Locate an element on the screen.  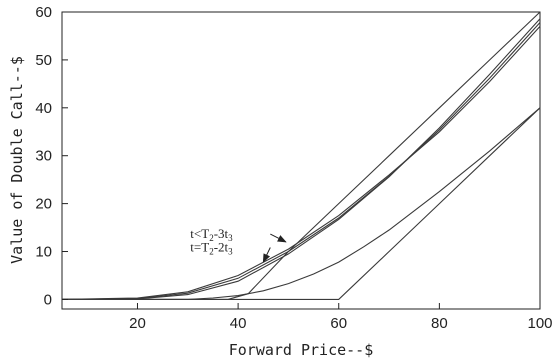
y-axis-title: Value of Double Call--$ is located at coordinates (17, 160).